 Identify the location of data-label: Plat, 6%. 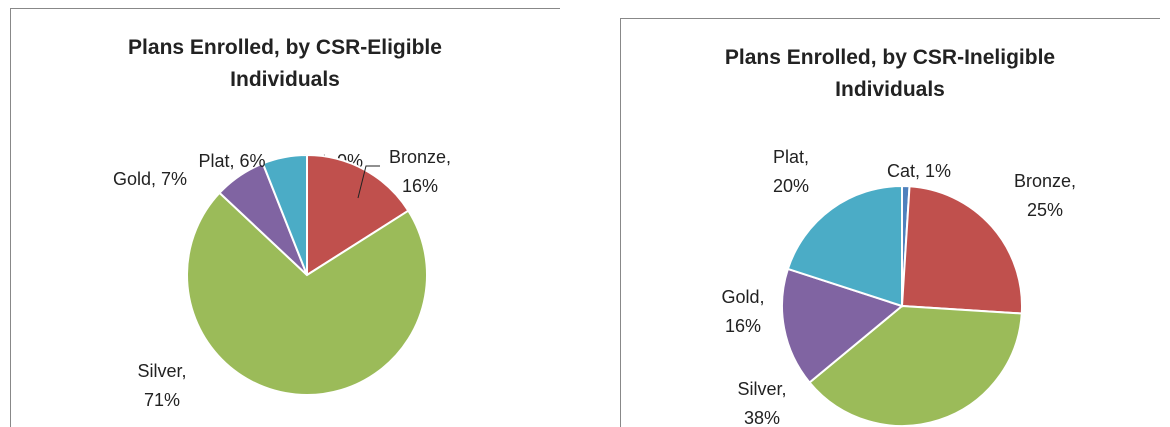
(231, 161).